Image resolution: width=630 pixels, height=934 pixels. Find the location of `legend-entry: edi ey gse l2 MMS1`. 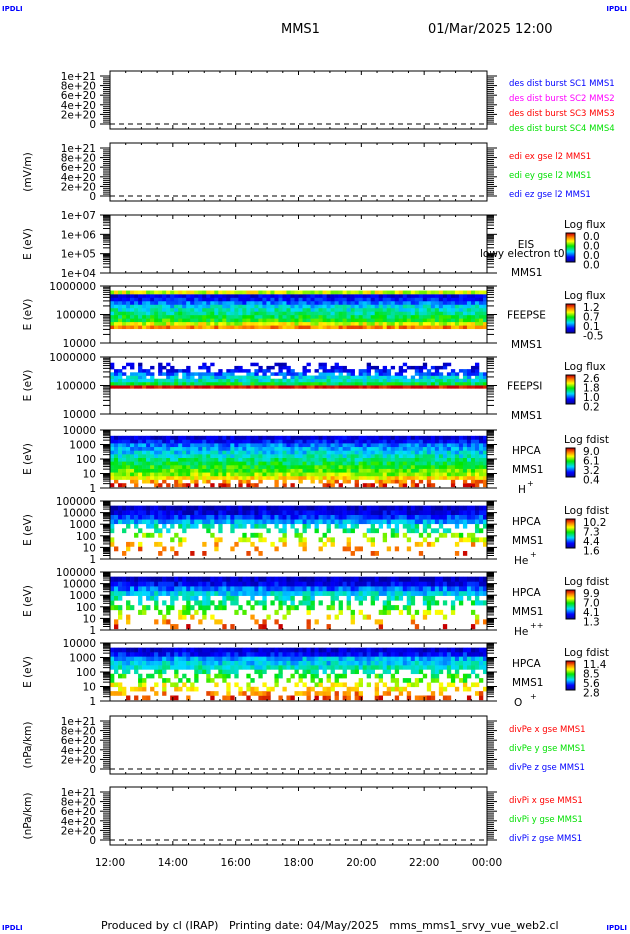

legend-entry: edi ey gse l2 MMS1 is located at coordinates (550, 176).